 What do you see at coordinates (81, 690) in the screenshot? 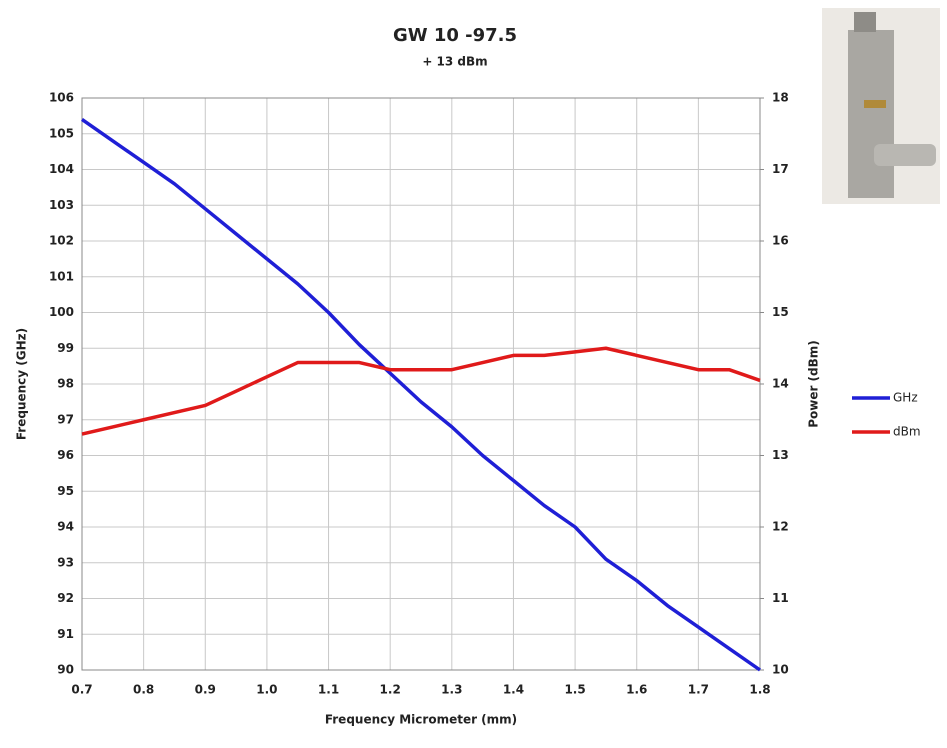
I see `x-tick-label: 0.7` at bounding box center [81, 690].